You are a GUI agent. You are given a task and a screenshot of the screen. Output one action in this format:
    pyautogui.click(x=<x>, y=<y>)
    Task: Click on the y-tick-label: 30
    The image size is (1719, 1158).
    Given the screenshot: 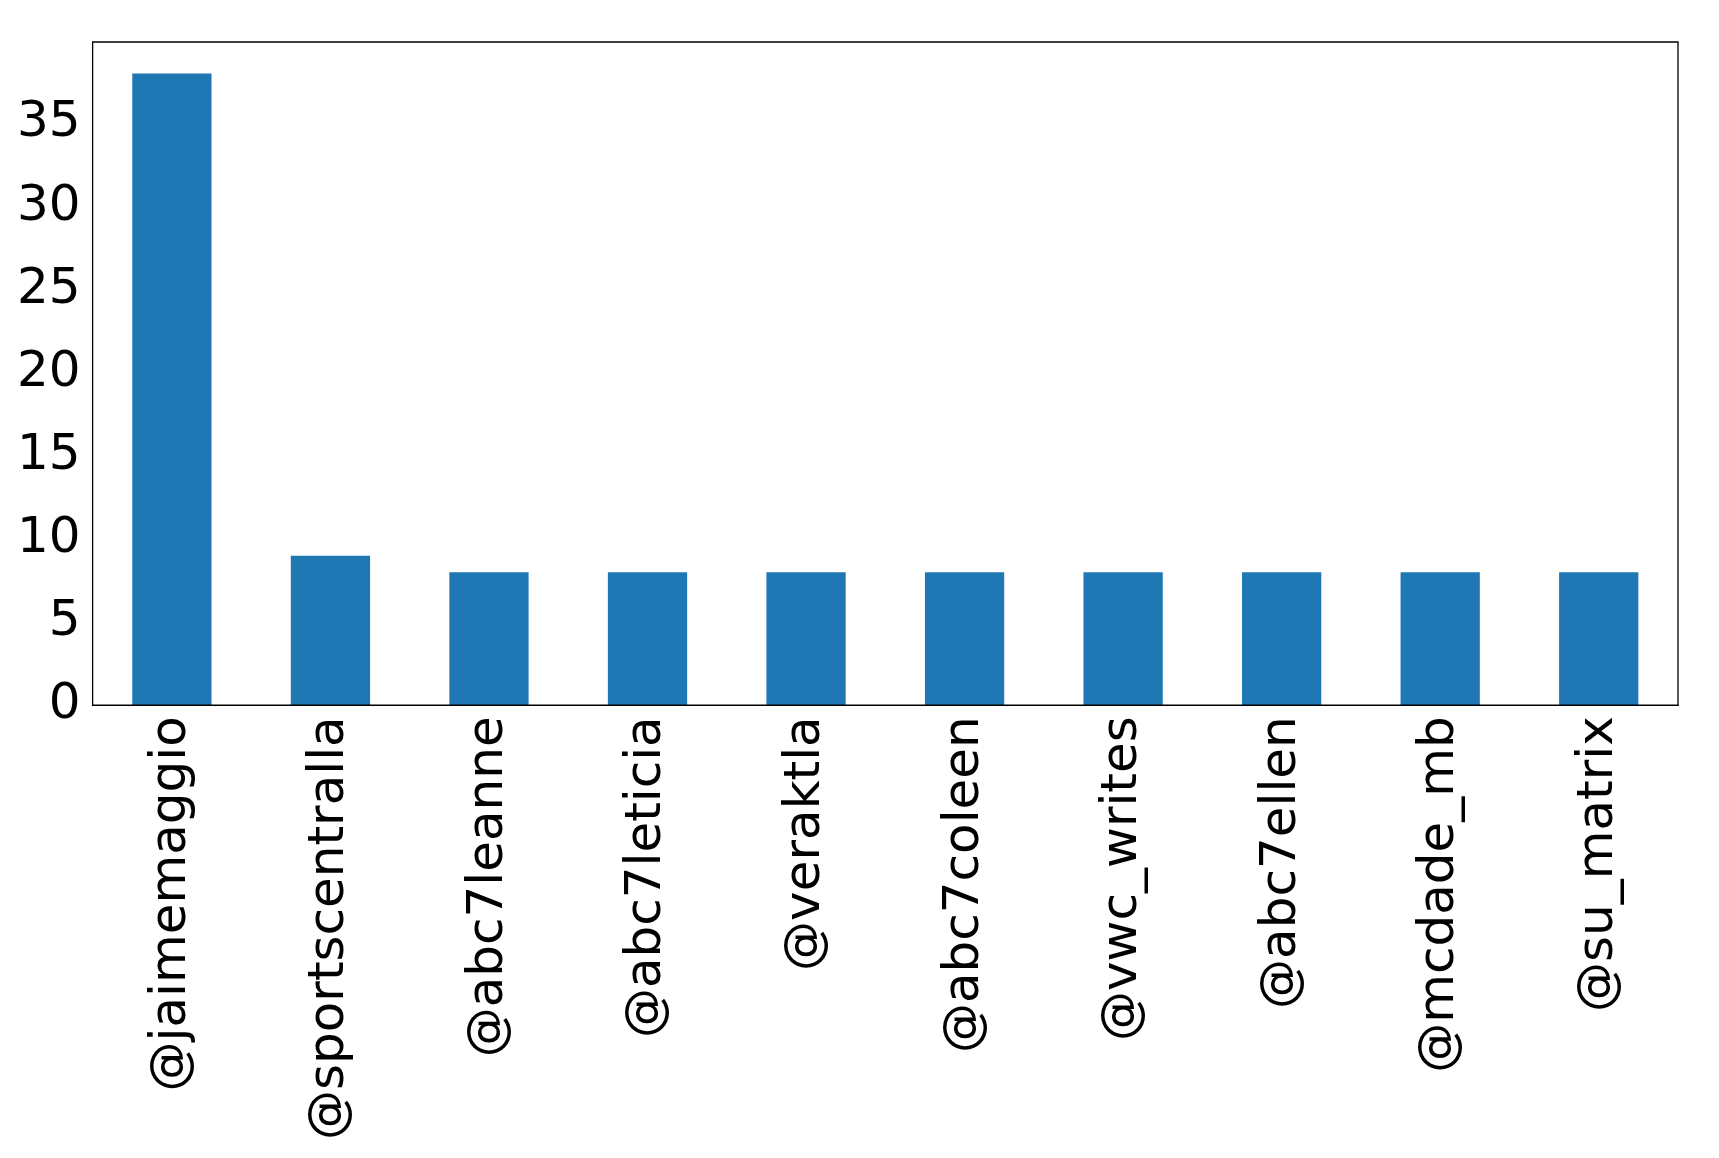 What is the action you would take?
    pyautogui.click(x=49, y=202)
    